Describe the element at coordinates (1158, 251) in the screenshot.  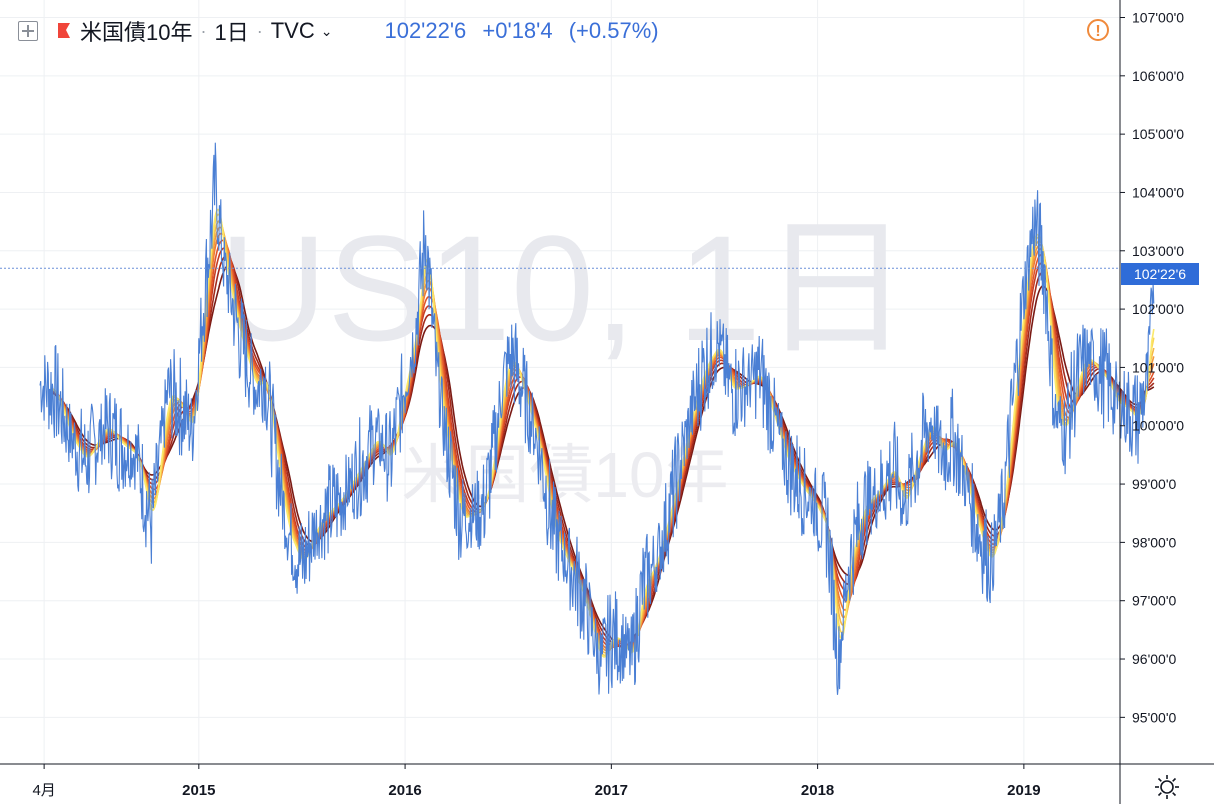
I see `price-tick-label: 103'00'0` at that location.